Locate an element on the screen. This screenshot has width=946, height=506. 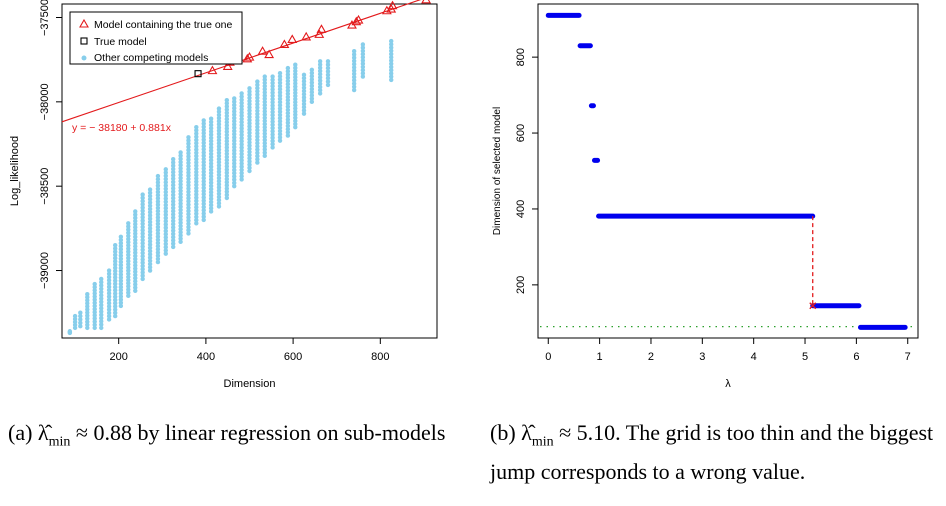
x-tick-label: 400 is located at coordinates (206, 357).